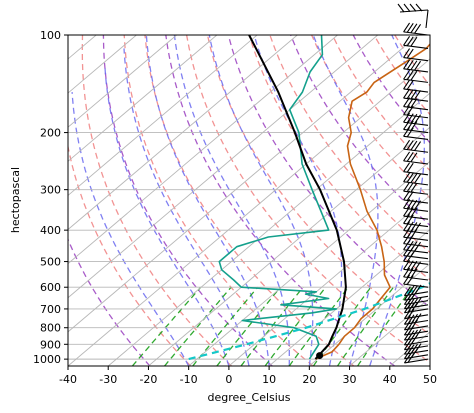 This screenshot has width=474, height=413. Describe the element at coordinates (397, 200) in the screenshot. I see `moist-adiabat` at that location.